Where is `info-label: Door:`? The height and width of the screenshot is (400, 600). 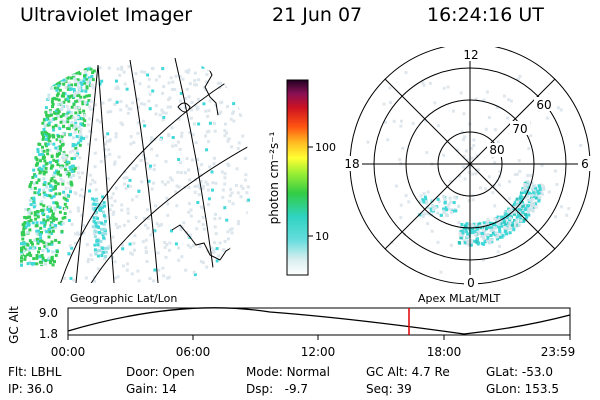
info-label: Door: is located at coordinates (142, 372).